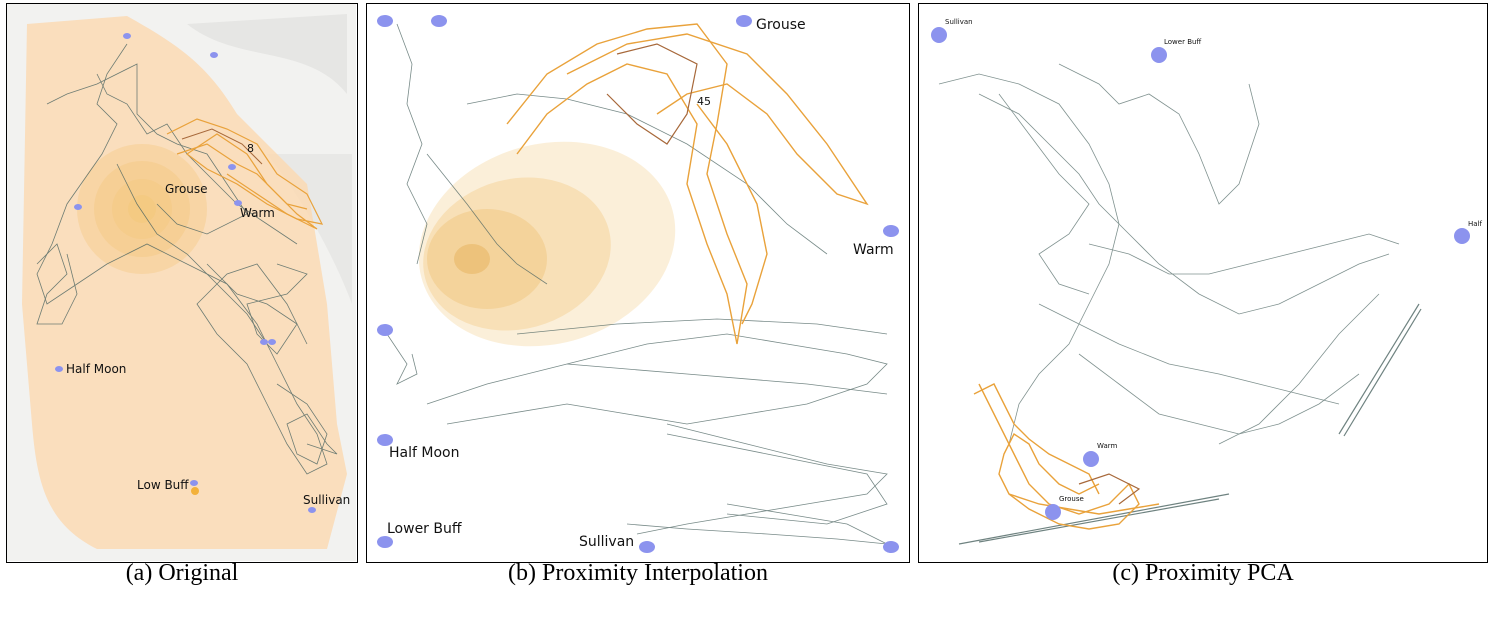 The width and height of the screenshot is (1494, 625). What do you see at coordinates (250, 148) in the screenshot?
I see `marker-original: 8` at bounding box center [250, 148].